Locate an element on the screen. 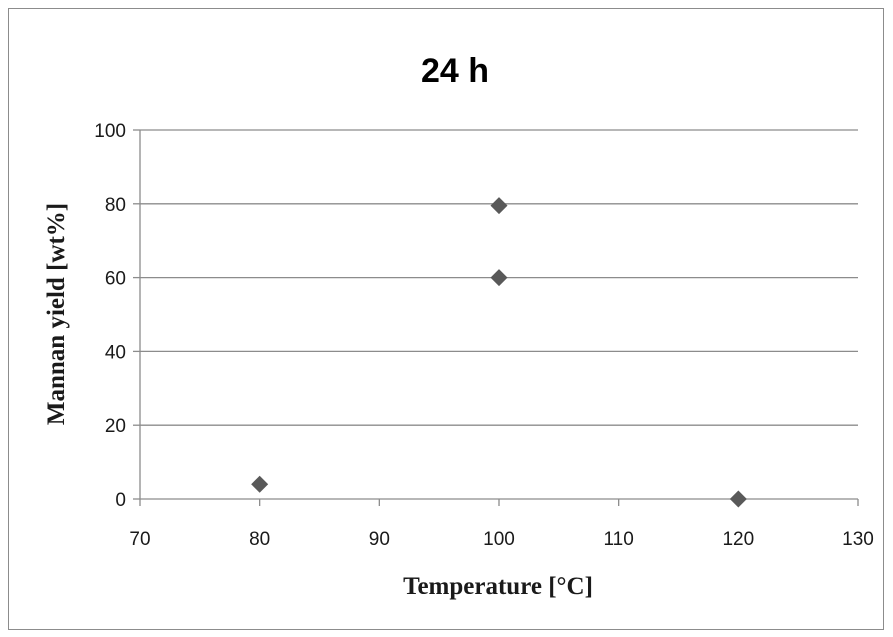 The height and width of the screenshot is (637, 893). y-tick-label-60: 60 is located at coordinates (115, 279).